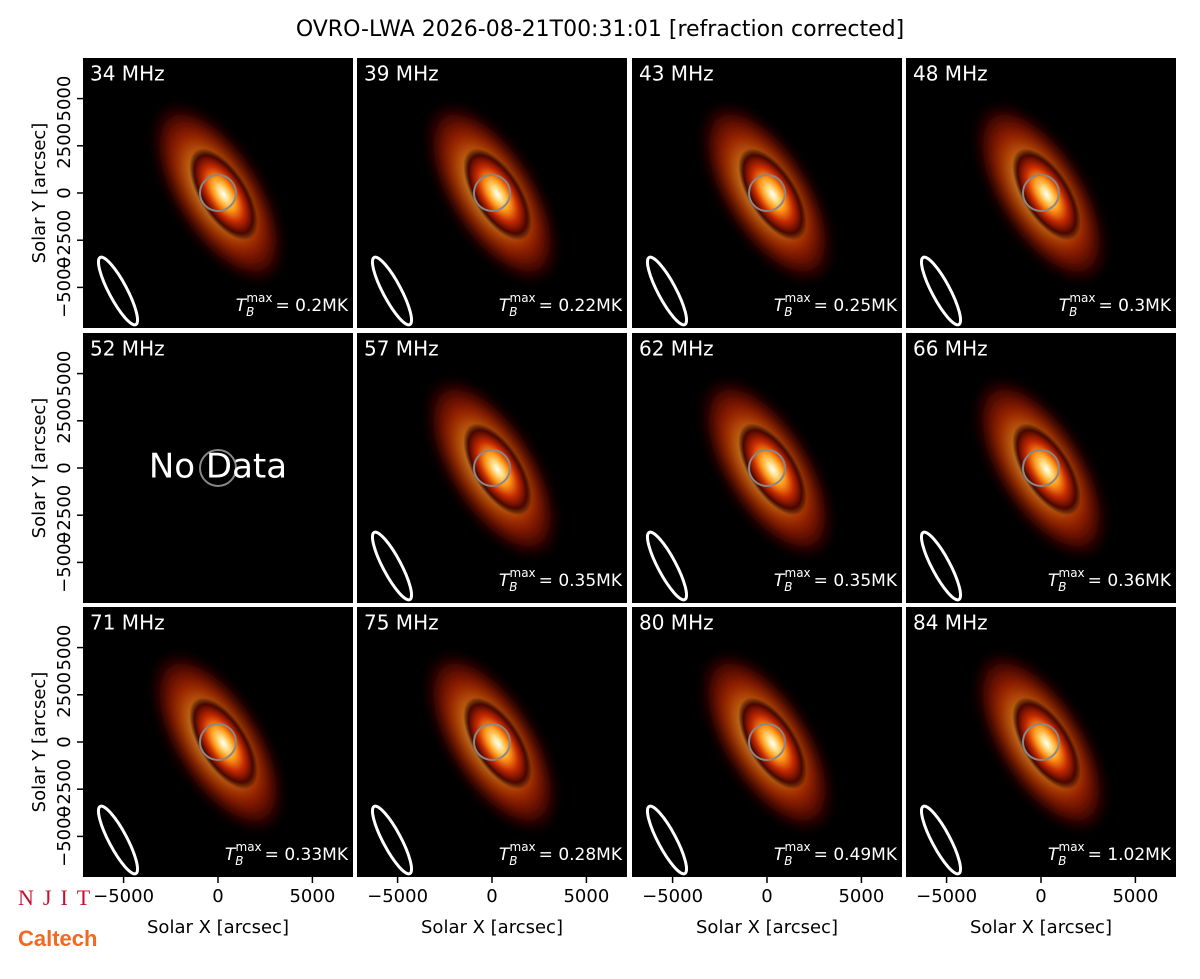 This screenshot has height=979, width=1200. What do you see at coordinates (1130, 855) in the screenshot?
I see `tmax-value: = 1.02MK` at bounding box center [1130, 855].